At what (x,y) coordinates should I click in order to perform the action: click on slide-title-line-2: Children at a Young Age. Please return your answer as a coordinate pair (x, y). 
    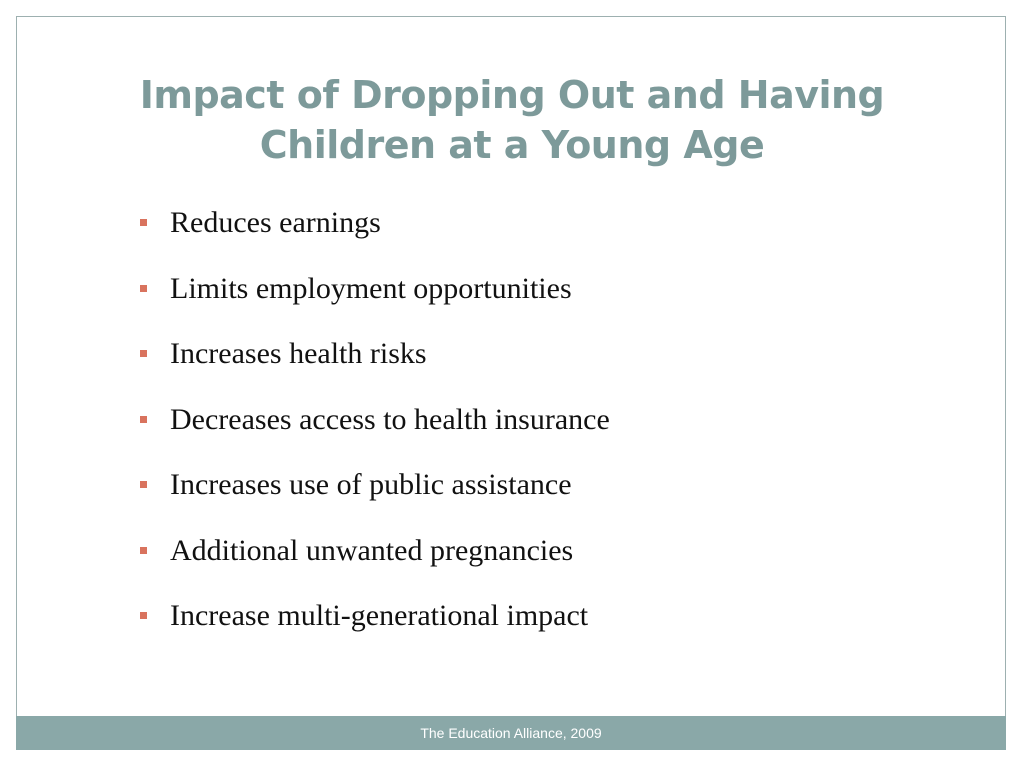
    Looking at the image, I should click on (512, 145).